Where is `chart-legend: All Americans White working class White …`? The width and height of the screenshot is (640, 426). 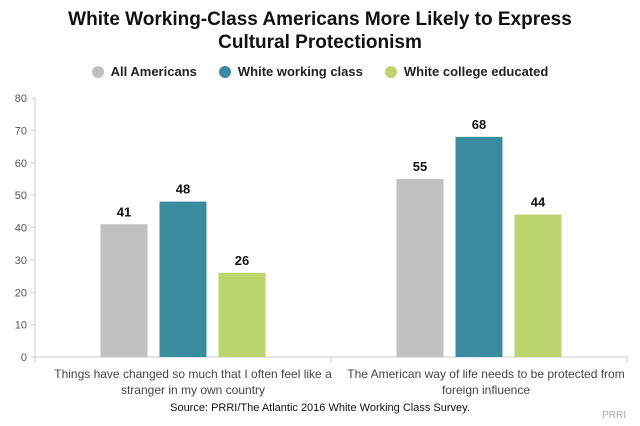 chart-legend: All Americans White working class White … is located at coordinates (320, 71).